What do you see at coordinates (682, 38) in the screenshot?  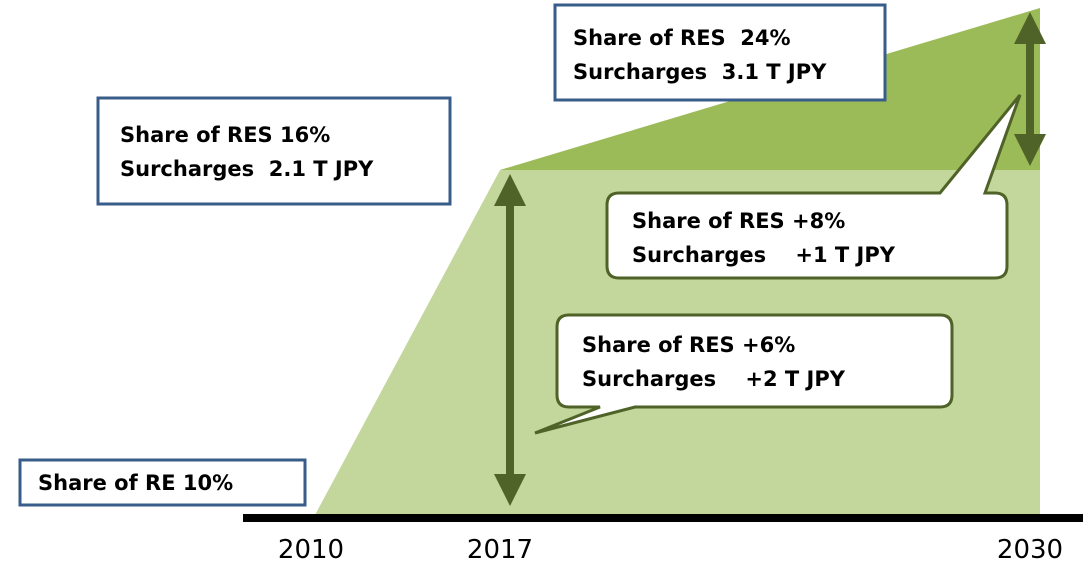 I see `box-text: Share of RES 24%` at bounding box center [682, 38].